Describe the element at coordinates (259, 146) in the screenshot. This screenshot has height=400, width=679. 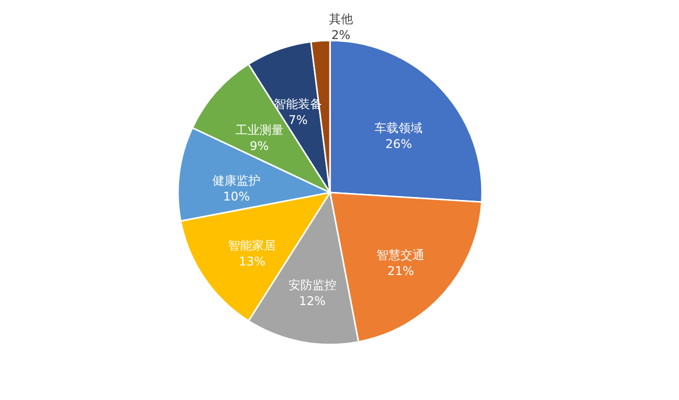
I see `data-label: 9%` at that location.